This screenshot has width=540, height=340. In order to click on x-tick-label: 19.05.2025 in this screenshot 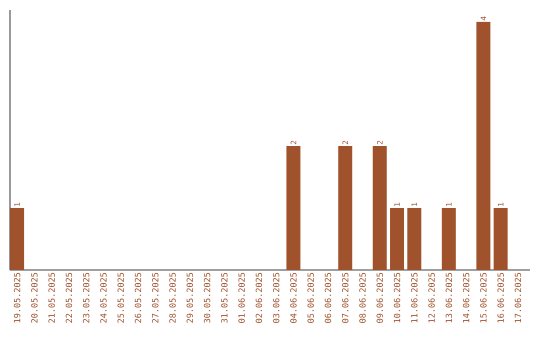, I will do `click(17, 297)`.